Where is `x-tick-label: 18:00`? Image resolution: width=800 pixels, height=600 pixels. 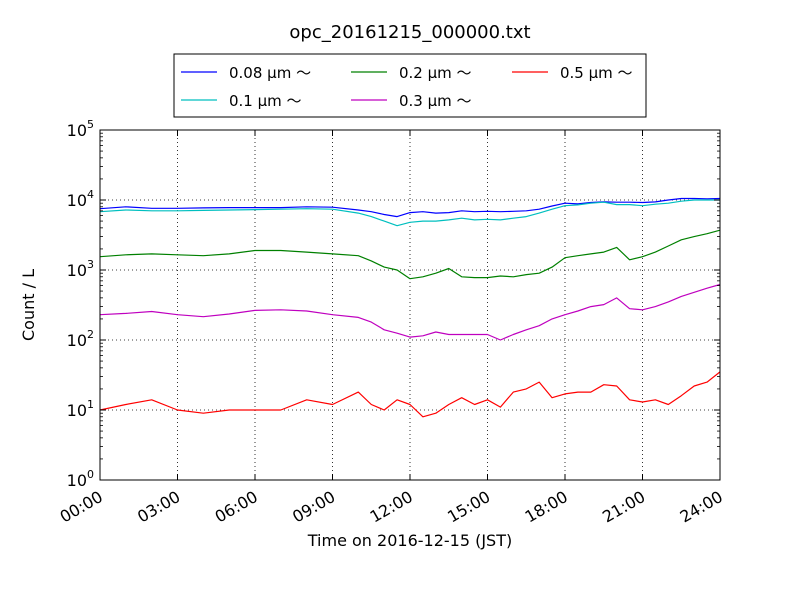
x-tick-label: 18:00 is located at coordinates (546, 507).